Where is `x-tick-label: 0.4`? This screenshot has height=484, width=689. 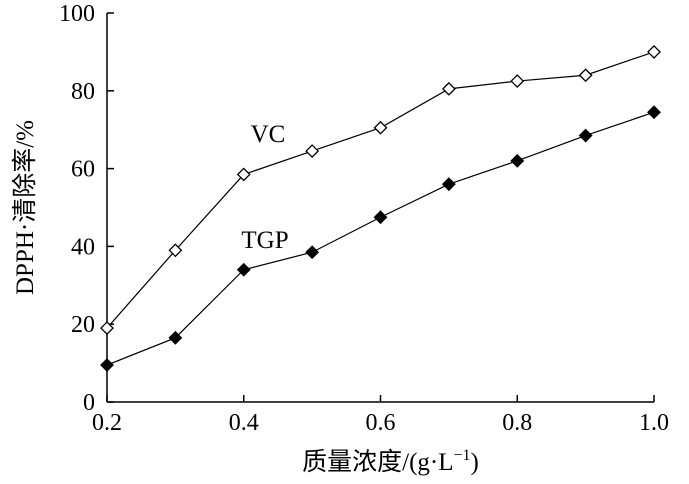 x-tick-label: 0.4 is located at coordinates (244, 423).